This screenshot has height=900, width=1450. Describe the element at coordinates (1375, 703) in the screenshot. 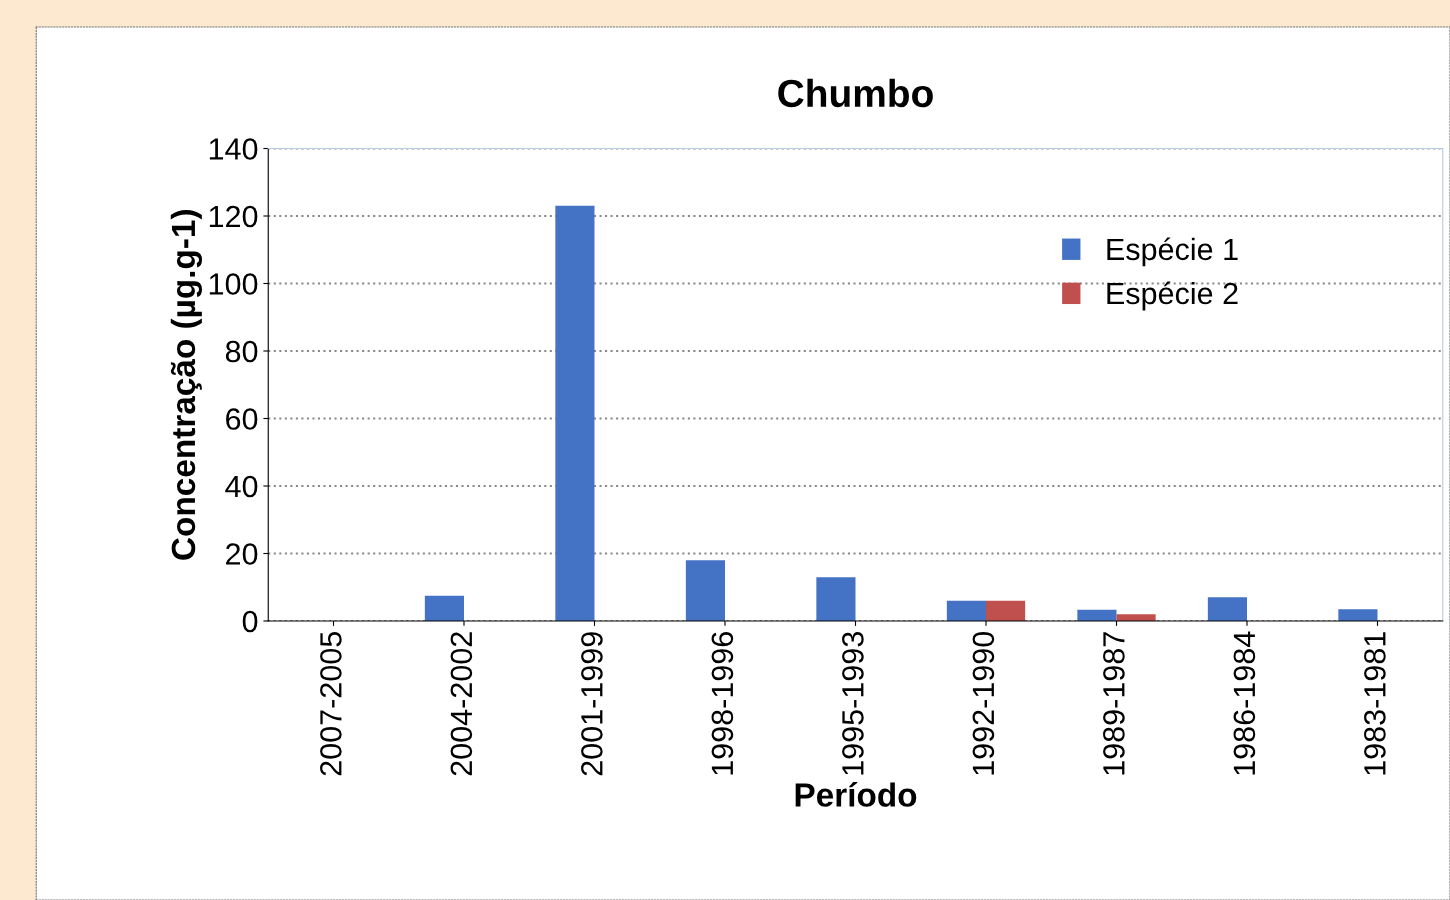

I see `x-tick-label: 1983-1981` at that location.